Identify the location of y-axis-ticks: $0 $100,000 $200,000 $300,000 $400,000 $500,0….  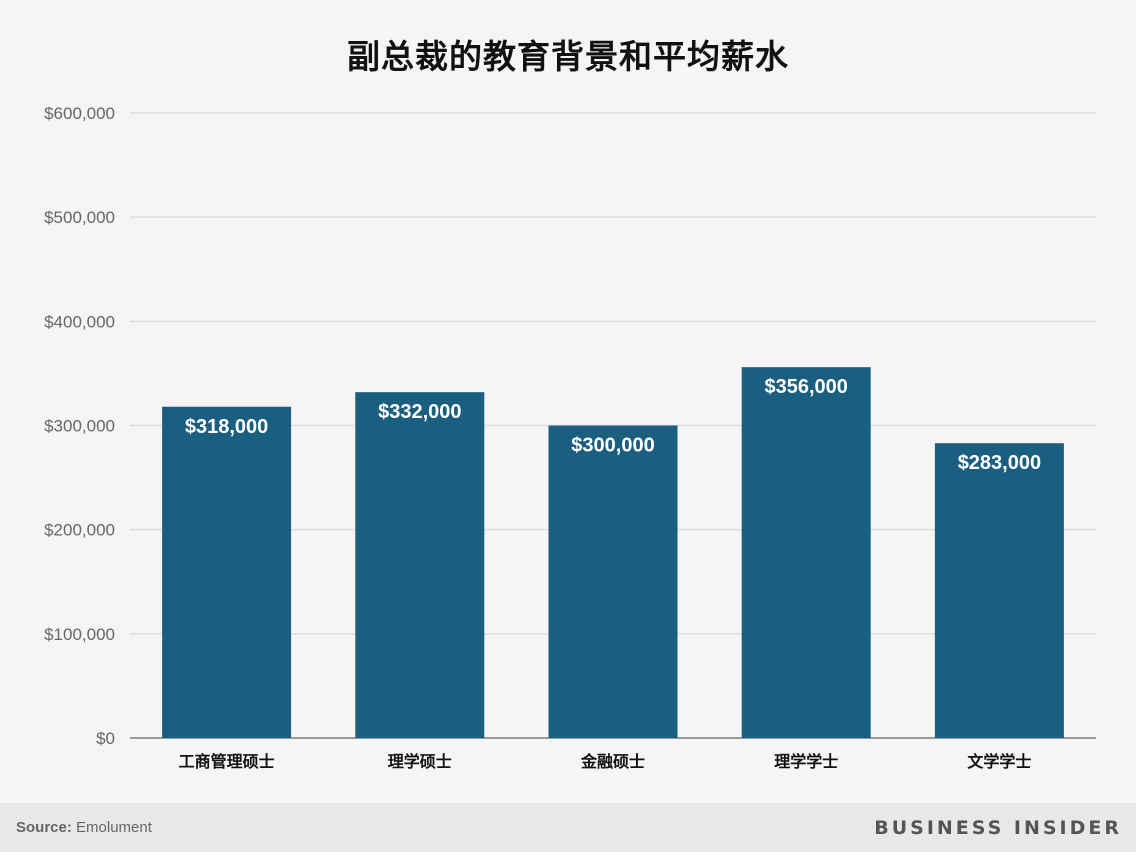
(79, 426).